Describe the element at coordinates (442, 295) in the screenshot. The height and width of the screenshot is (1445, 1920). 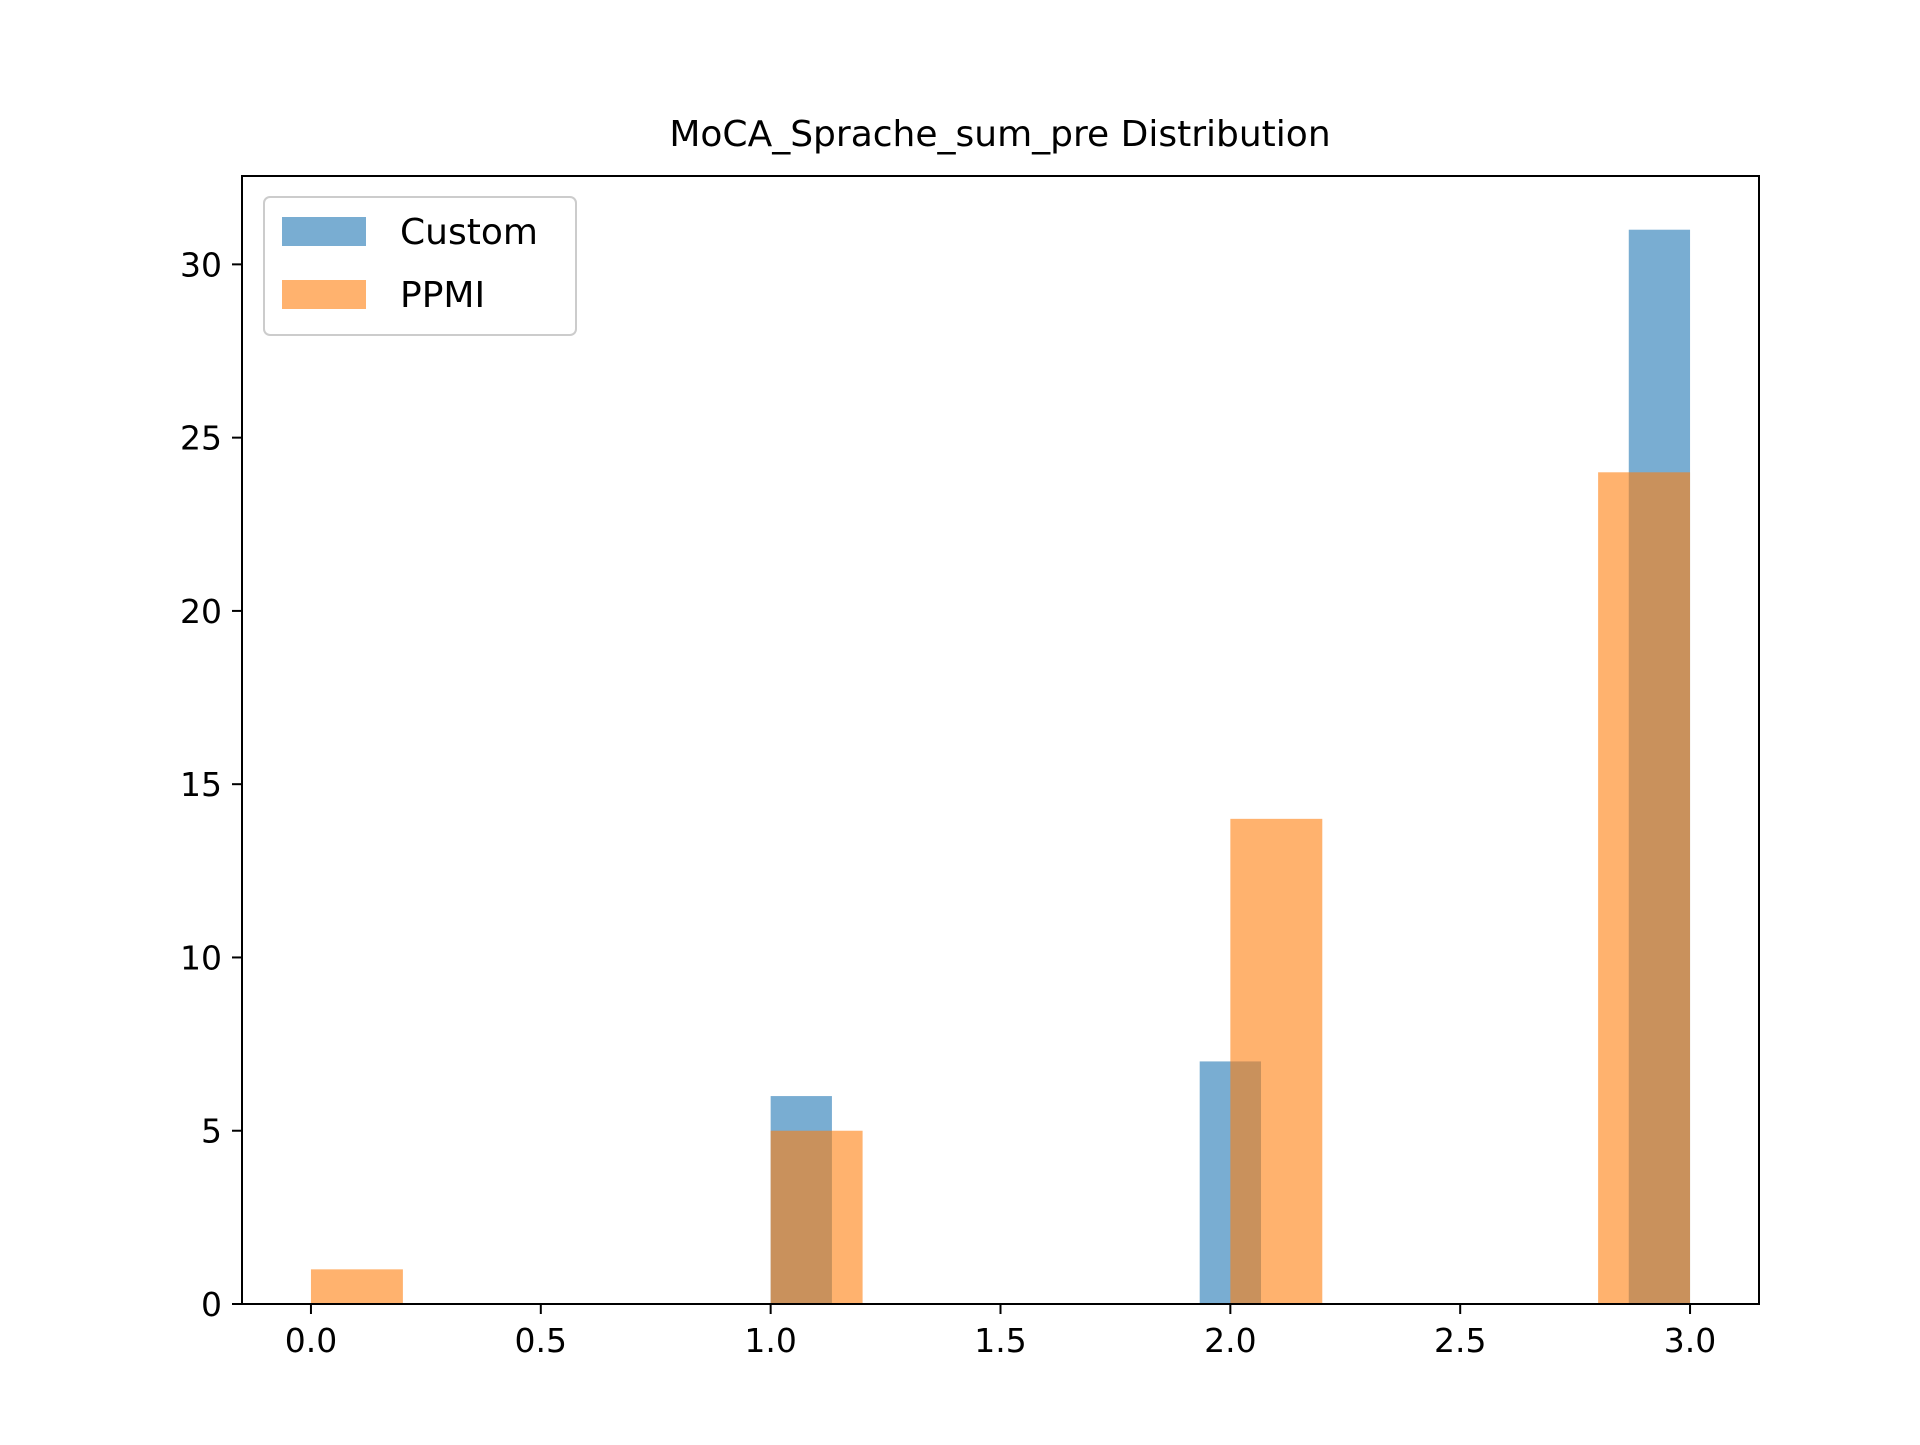
I see `legend-label-ppmi: PPMI` at that location.